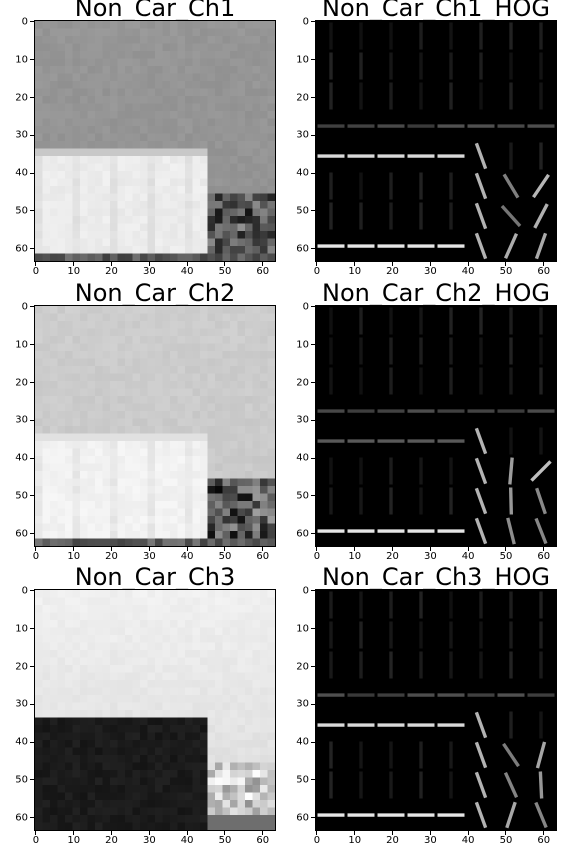  Describe the element at coordinates (111, 271) in the screenshot. I see `x-tick-label: 20` at that location.